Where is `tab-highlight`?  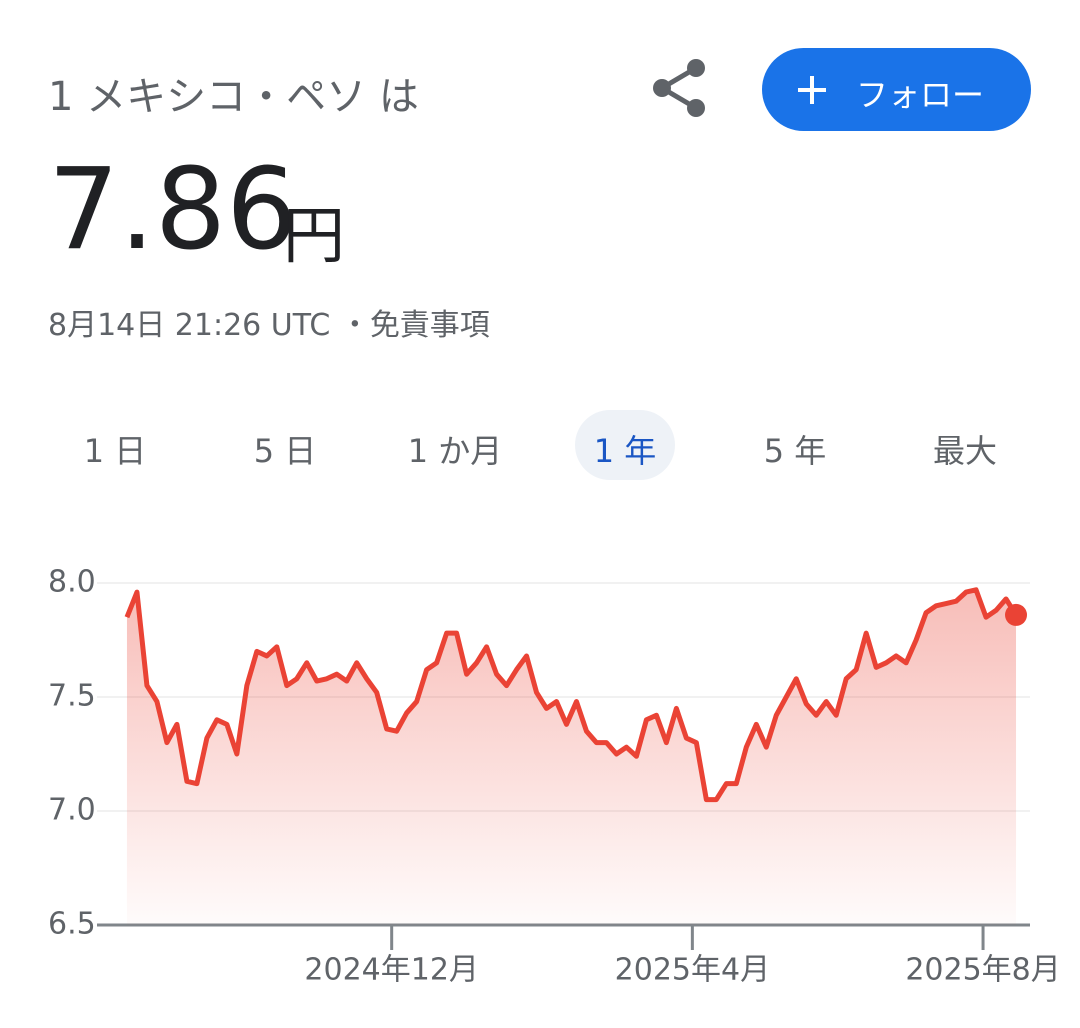
tab-highlight is located at coordinates (625, 445).